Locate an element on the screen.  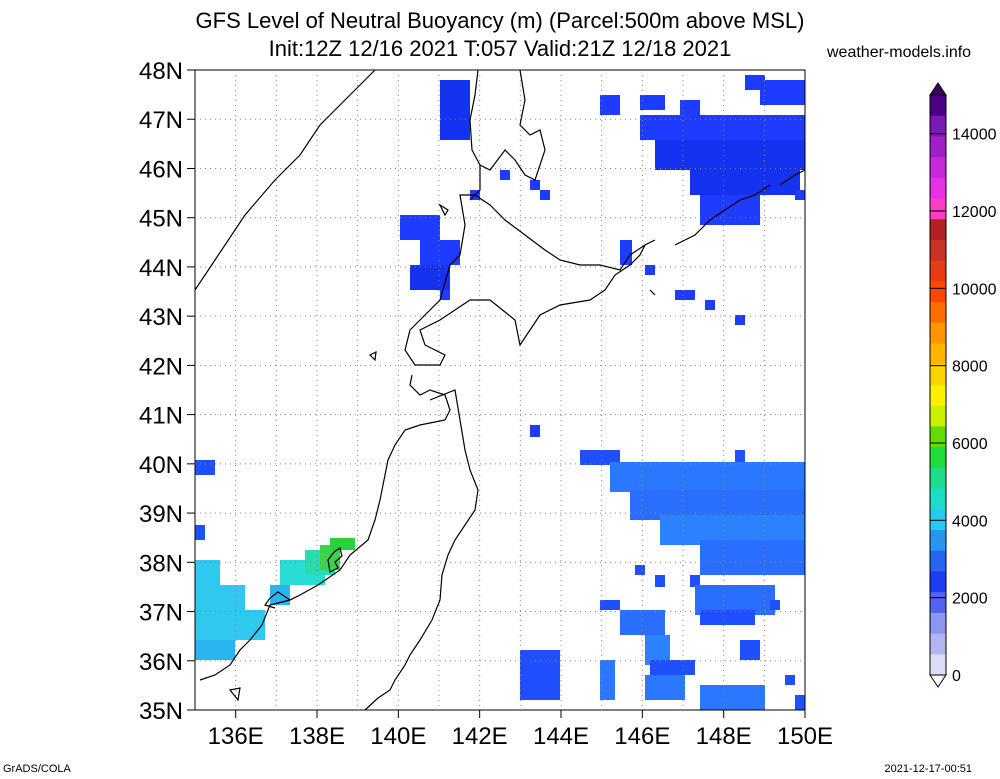
lat-tick-label: 45N is located at coordinates (161, 219).